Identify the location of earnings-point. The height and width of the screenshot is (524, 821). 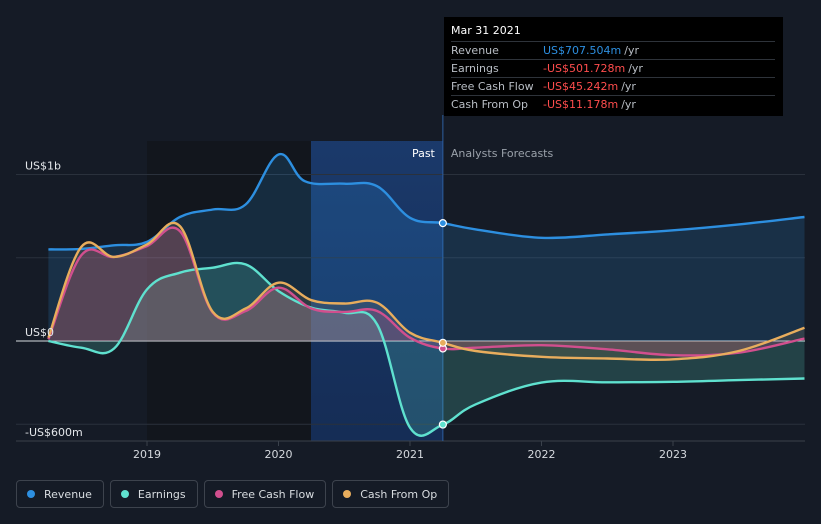
(442, 424).